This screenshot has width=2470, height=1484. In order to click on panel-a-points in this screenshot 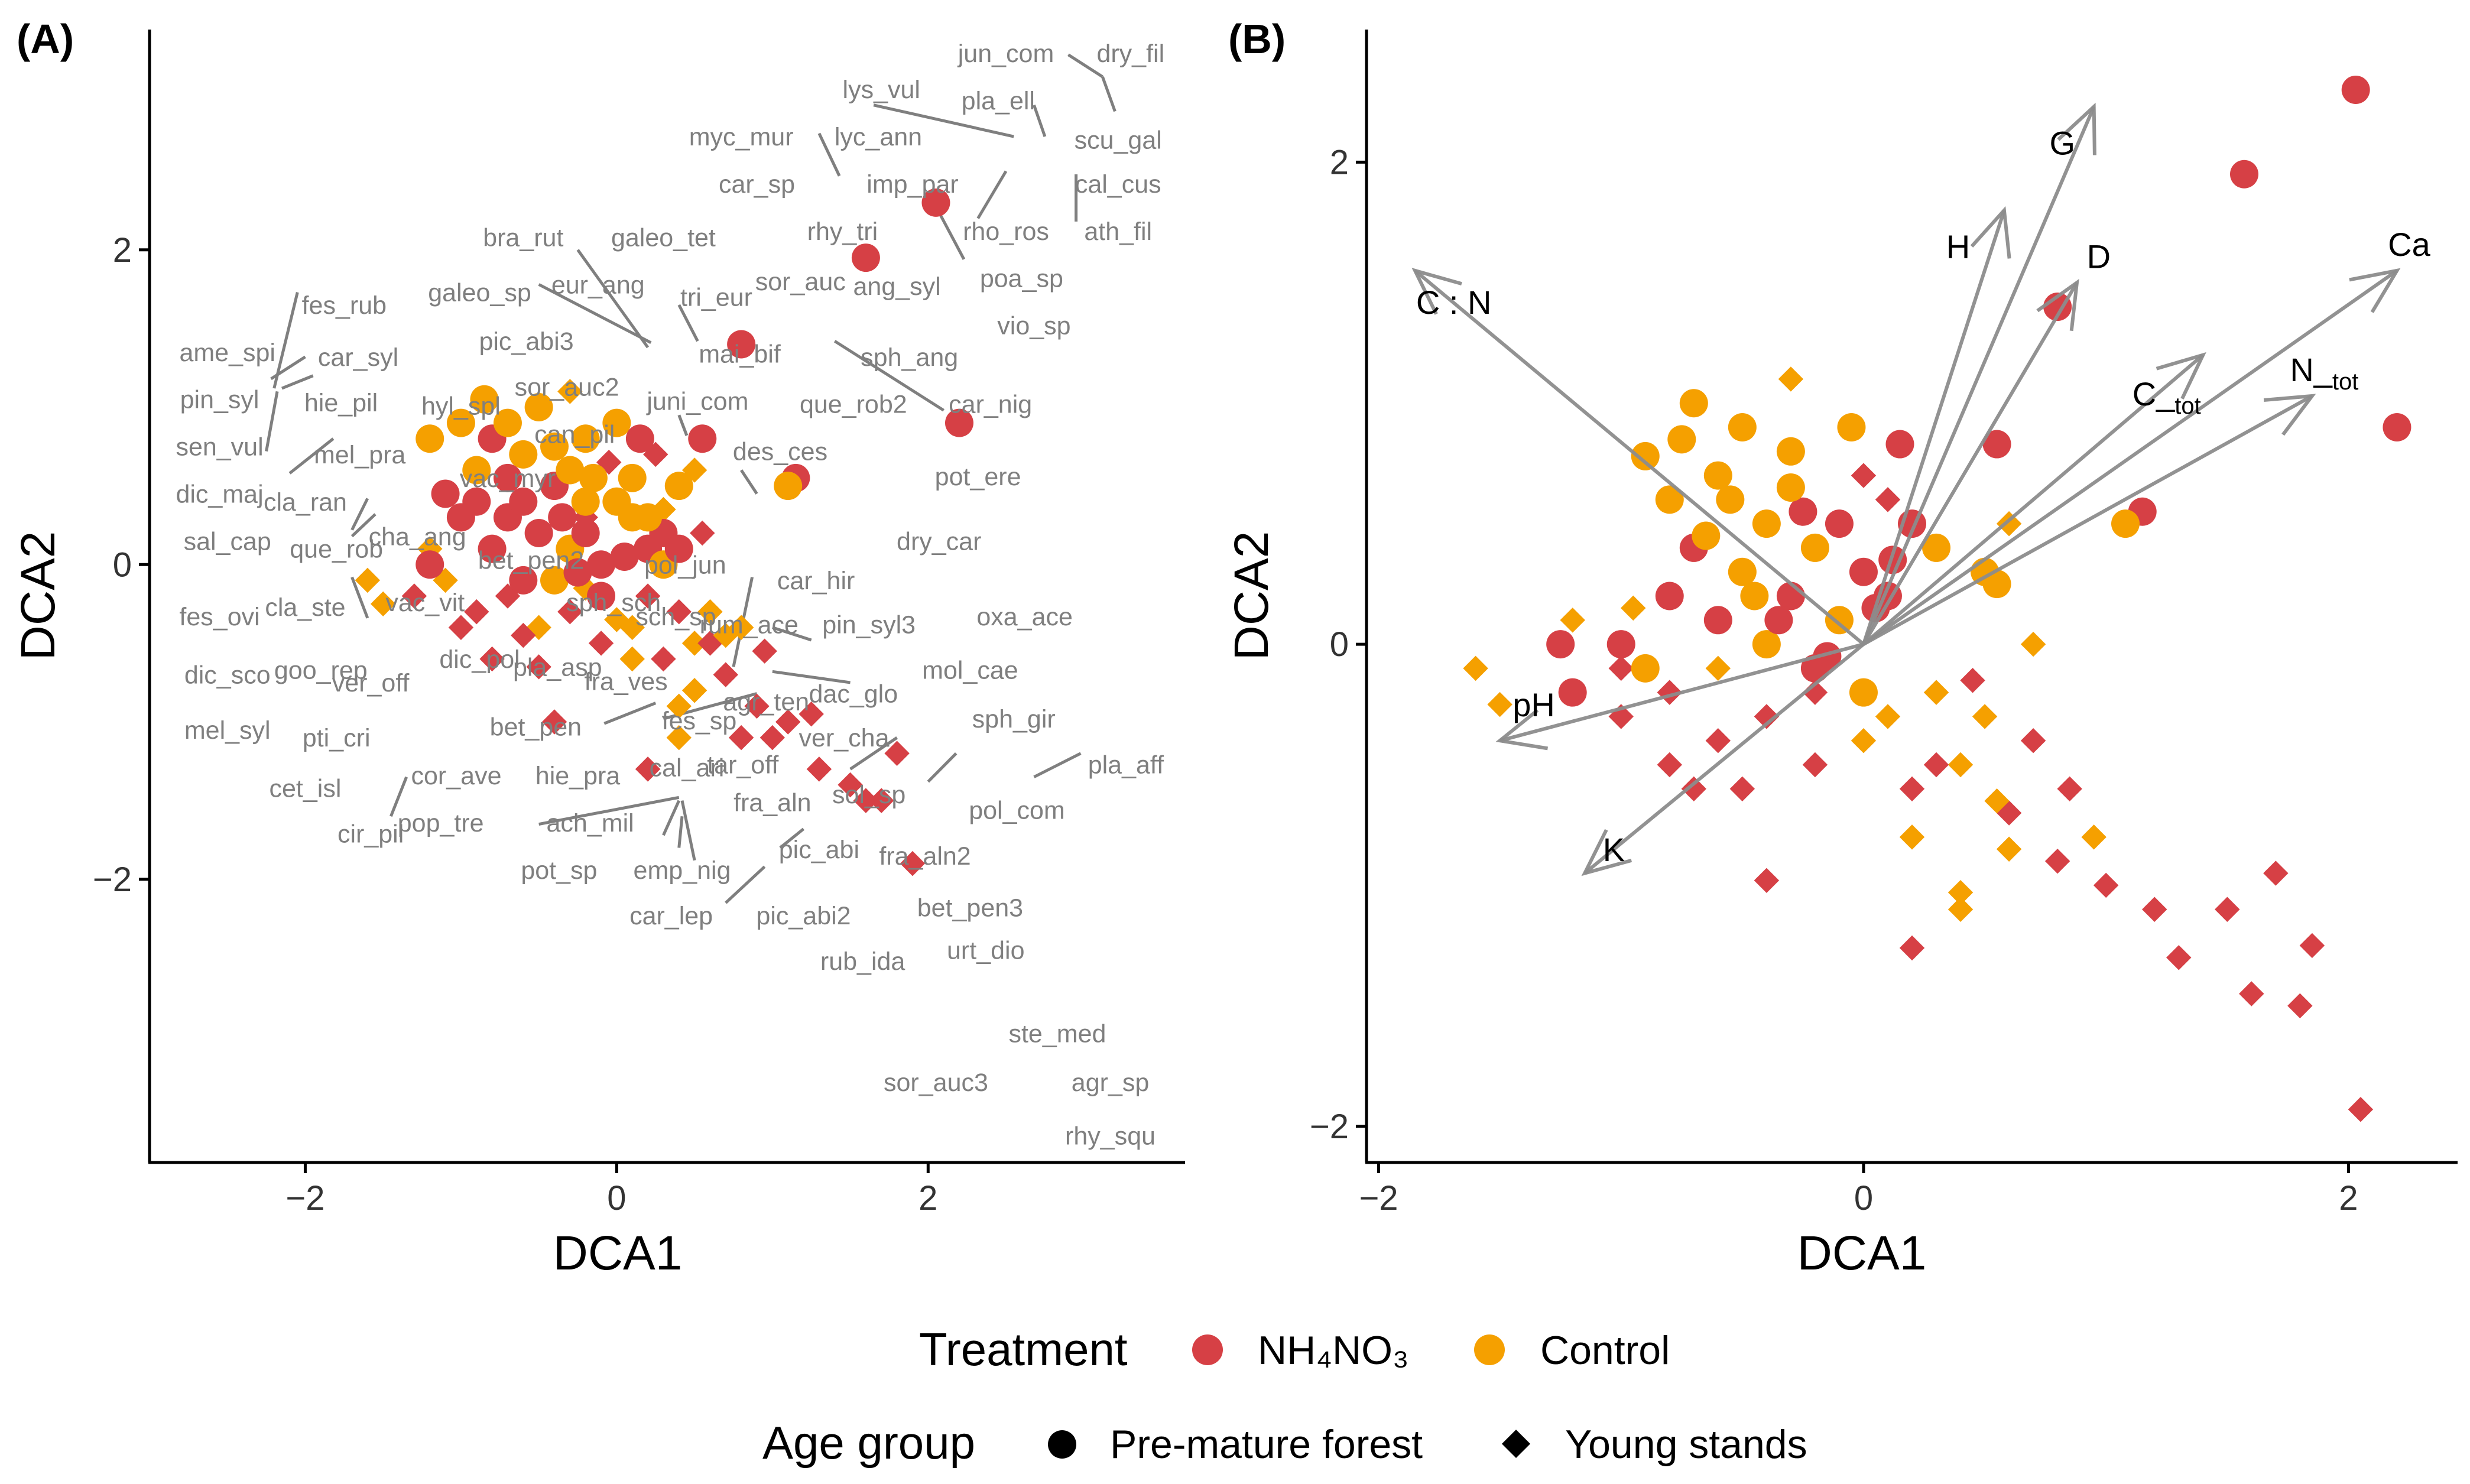, I will do `click(664, 532)`.